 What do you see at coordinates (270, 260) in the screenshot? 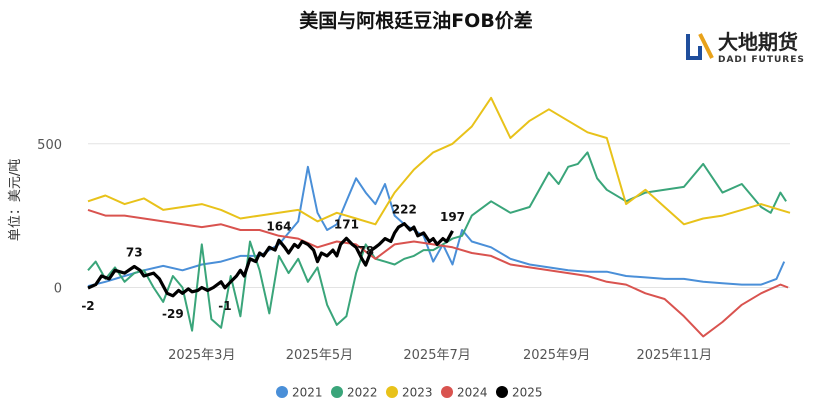
I see `series-line-2025` at bounding box center [270, 260].